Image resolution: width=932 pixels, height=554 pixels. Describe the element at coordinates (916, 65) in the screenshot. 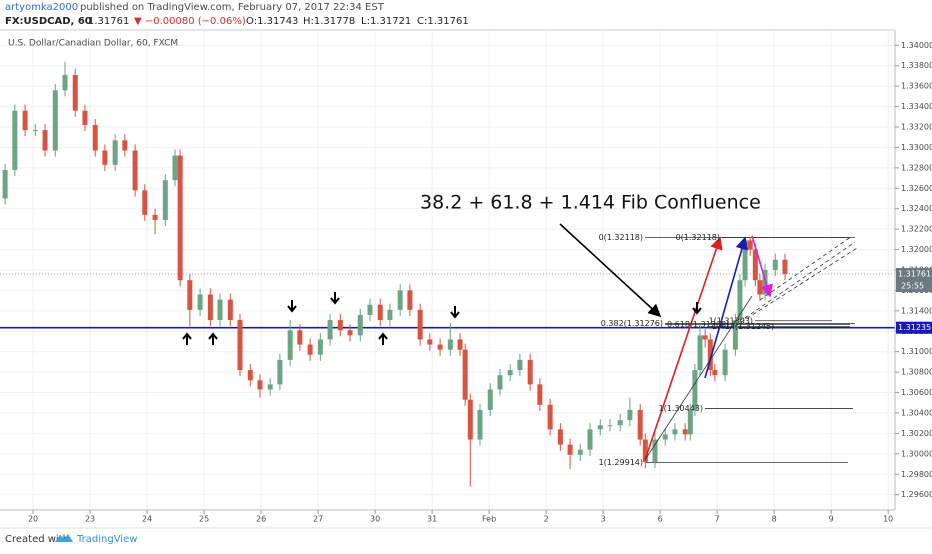

I see `y-tick-label: 1.33800` at that location.